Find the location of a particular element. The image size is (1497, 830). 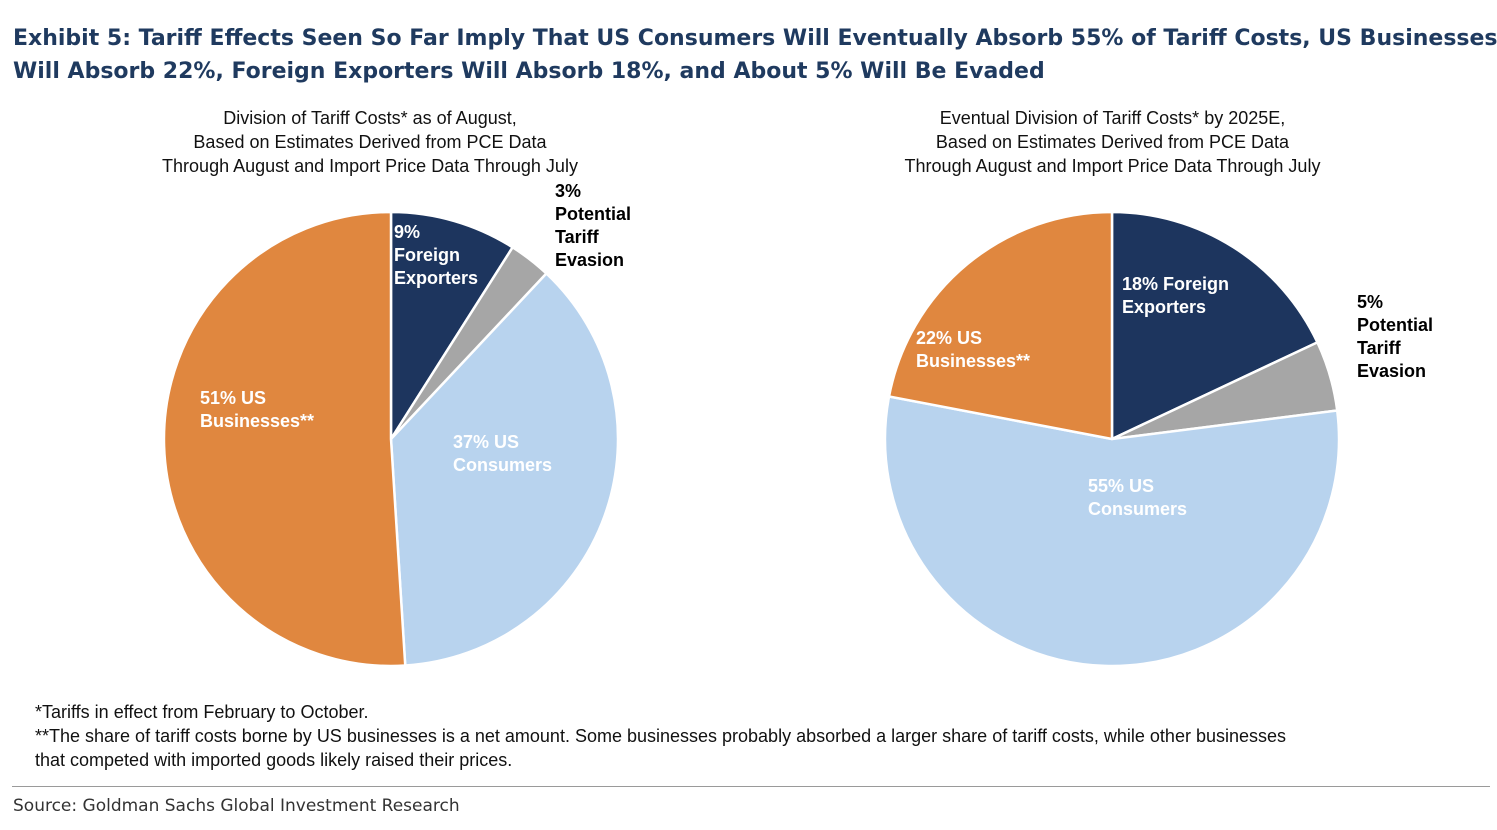

slice-label-foreign-exporters: 18% Foreign Exporters is located at coordinates (1175, 295).